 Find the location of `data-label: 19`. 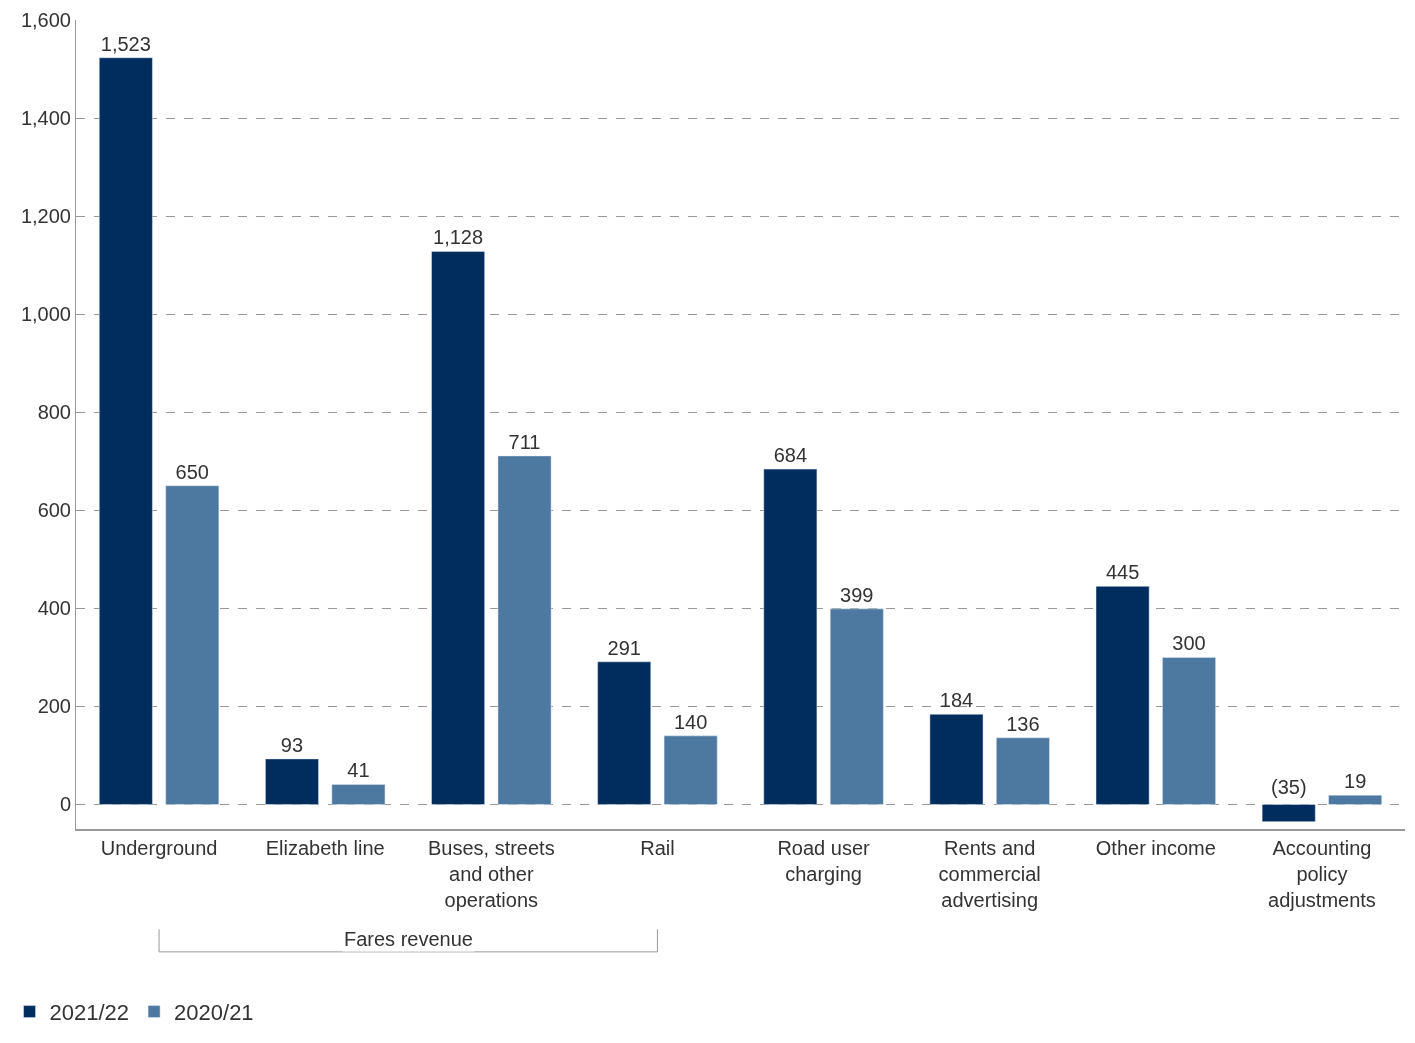

data-label: 19 is located at coordinates (1355, 781).